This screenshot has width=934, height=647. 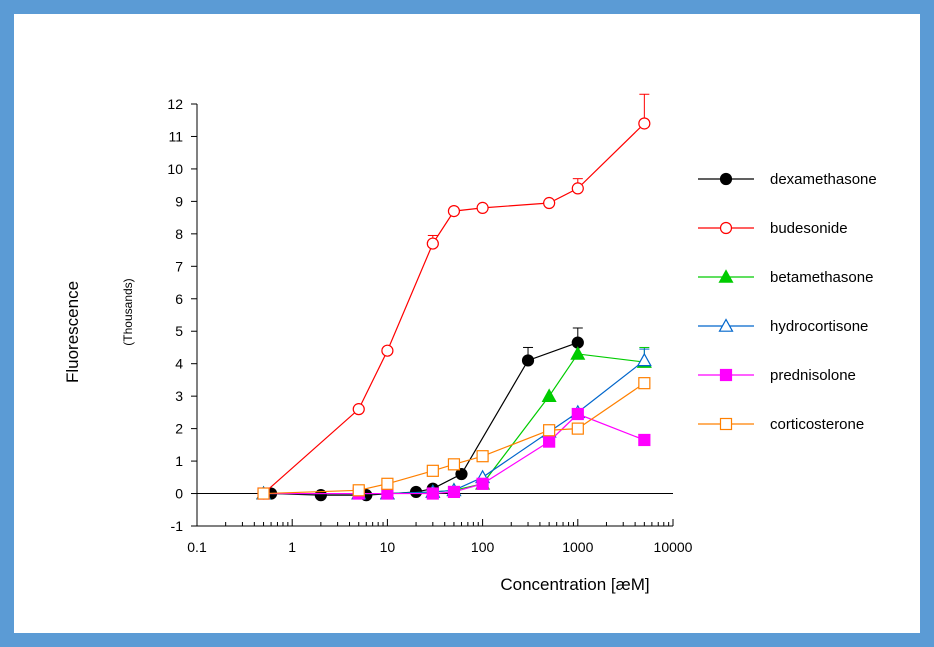 I want to click on y-tick-label: 4, so click(x=179, y=364).